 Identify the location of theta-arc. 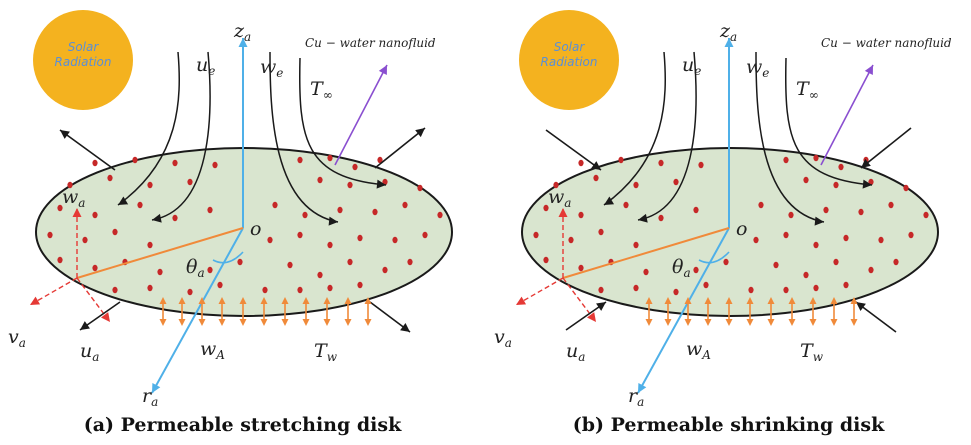
(228, 257).